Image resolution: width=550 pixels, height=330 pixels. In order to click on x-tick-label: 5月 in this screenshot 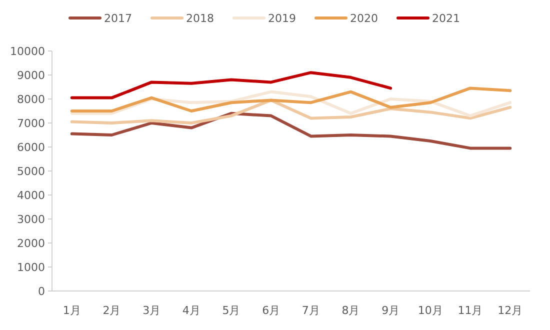, I will do `click(231, 310)`.